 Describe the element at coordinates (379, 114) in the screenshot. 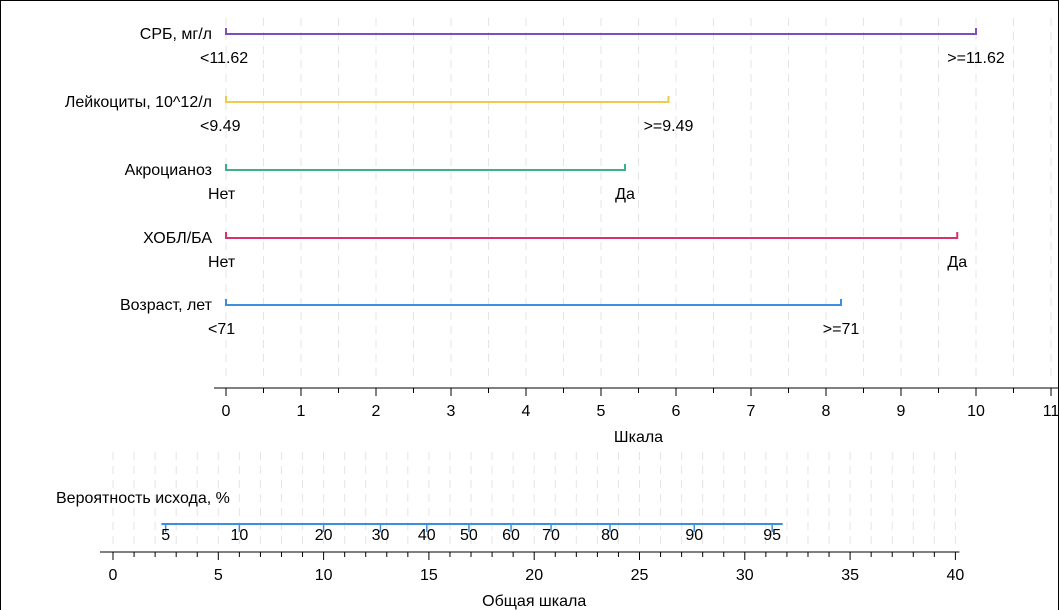

I see `predictor-row: Лейкоциты, 10^12/л <9.49 >=9.49` at that location.